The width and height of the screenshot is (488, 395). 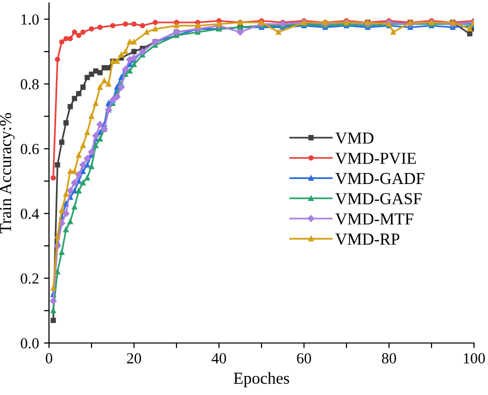 I want to click on legend-label: VMD-RP, so click(x=367, y=239).